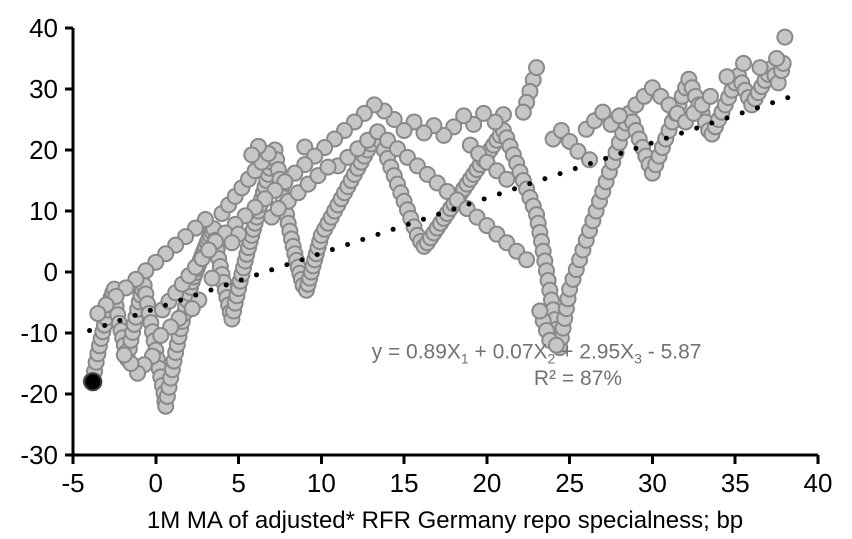 The image size is (852, 539). Describe the element at coordinates (43, 211) in the screenshot. I see `y-tick-label: 10` at that location.